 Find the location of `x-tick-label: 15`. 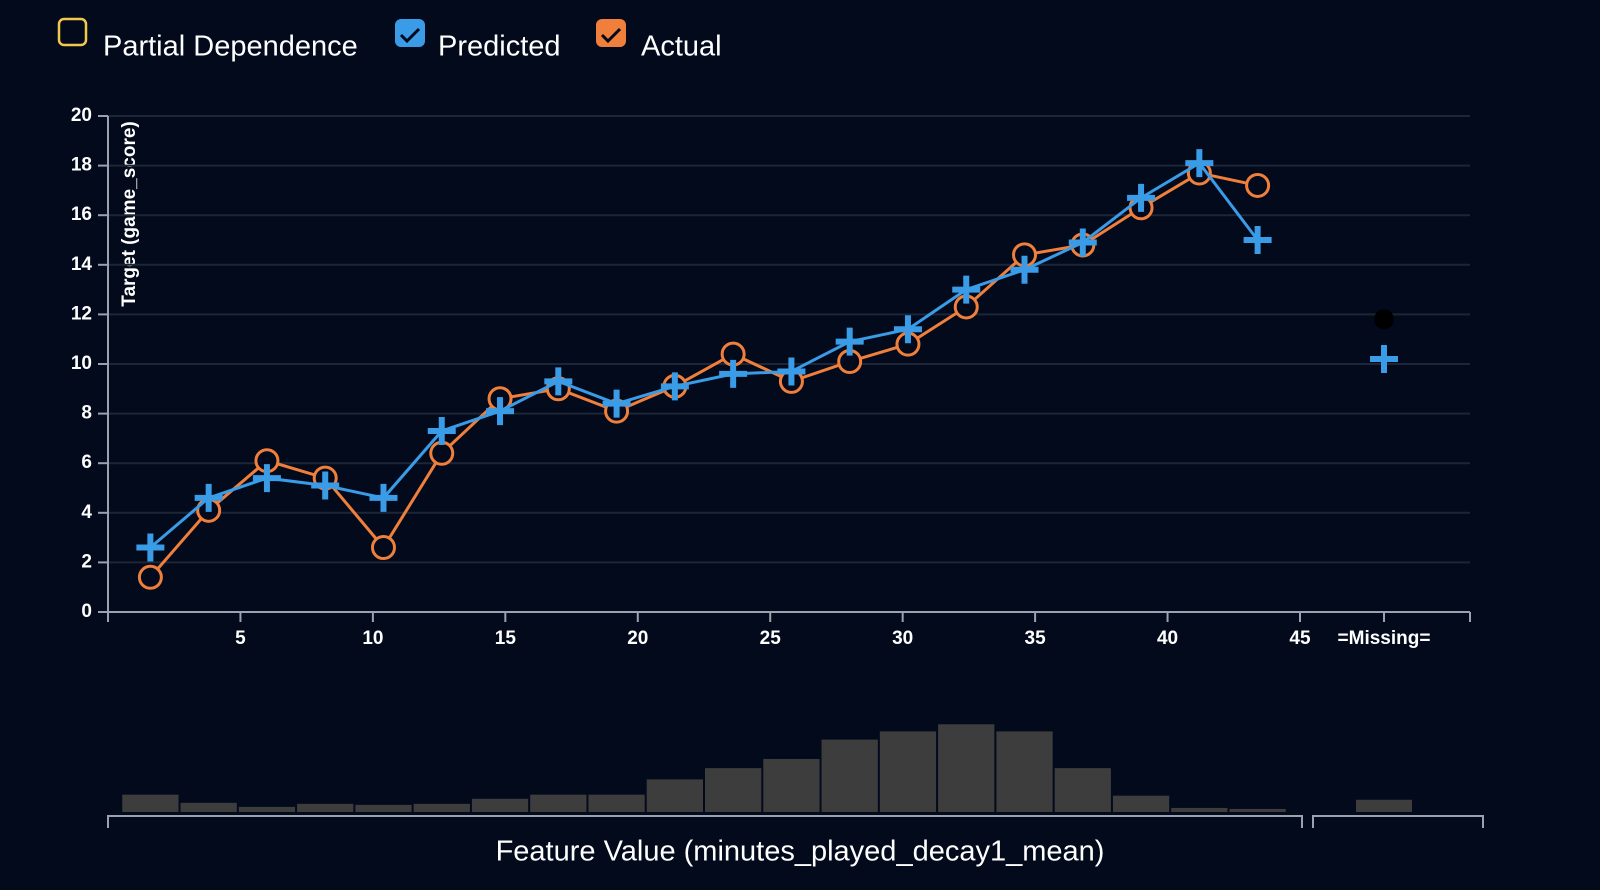

x-tick-label: 15 is located at coordinates (506, 638).